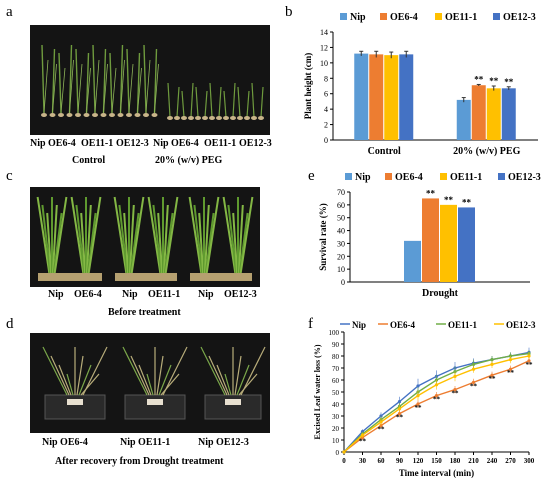  I want to click on panel-d-photo, so click(150, 383).